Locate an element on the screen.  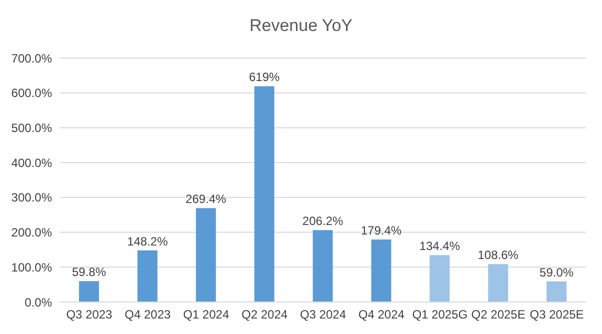
data-label: 206.2% is located at coordinates (323, 221).